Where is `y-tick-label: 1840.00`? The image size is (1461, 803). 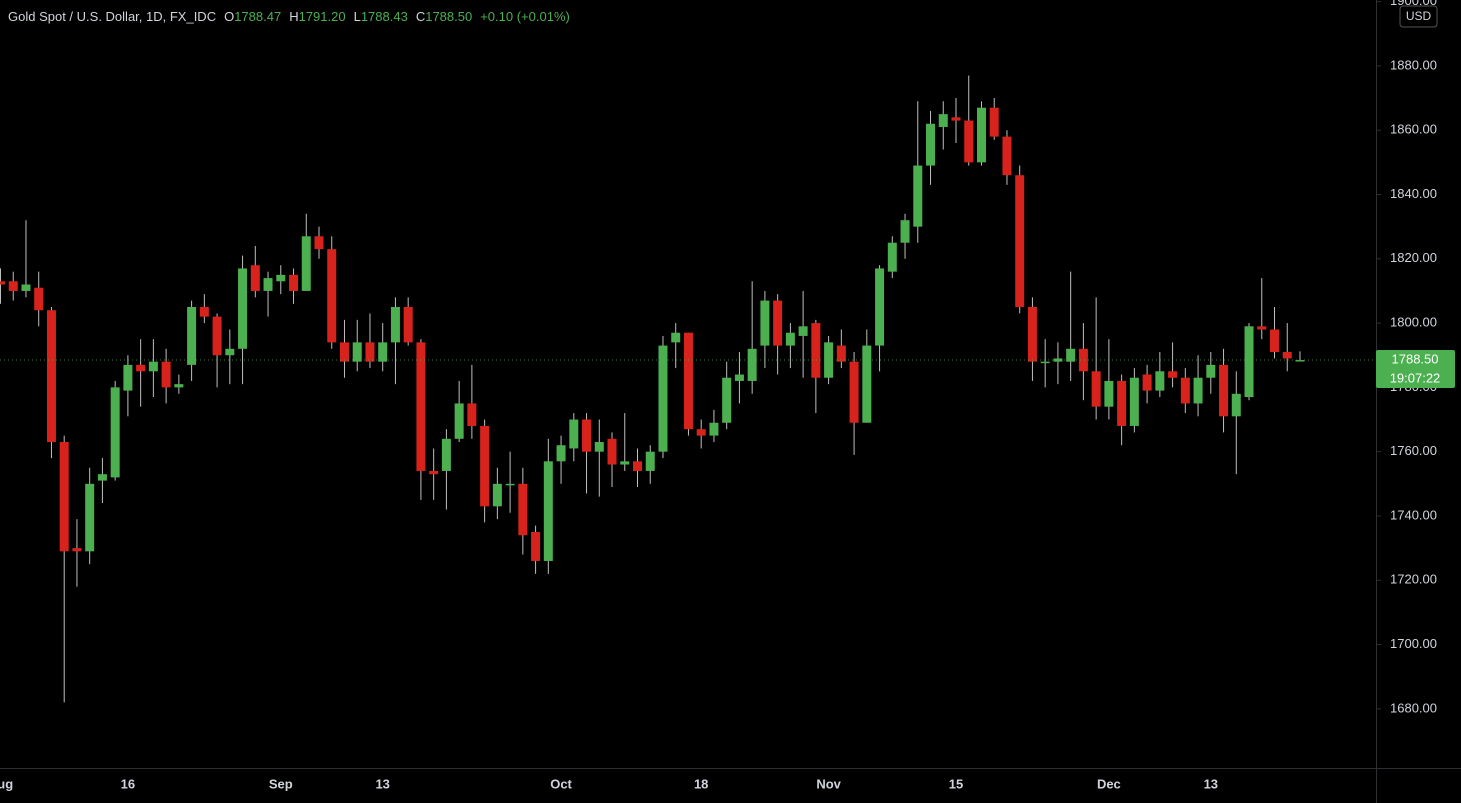 y-tick-label: 1840.00 is located at coordinates (1413, 193).